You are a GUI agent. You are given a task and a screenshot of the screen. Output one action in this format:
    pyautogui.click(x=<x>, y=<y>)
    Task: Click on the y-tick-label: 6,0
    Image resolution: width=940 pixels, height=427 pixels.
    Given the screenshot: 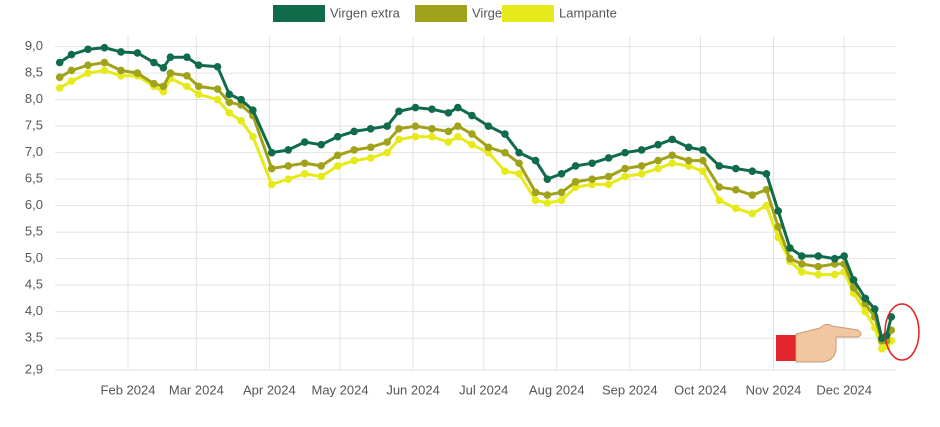 What is the action you would take?
    pyautogui.click(x=34, y=204)
    